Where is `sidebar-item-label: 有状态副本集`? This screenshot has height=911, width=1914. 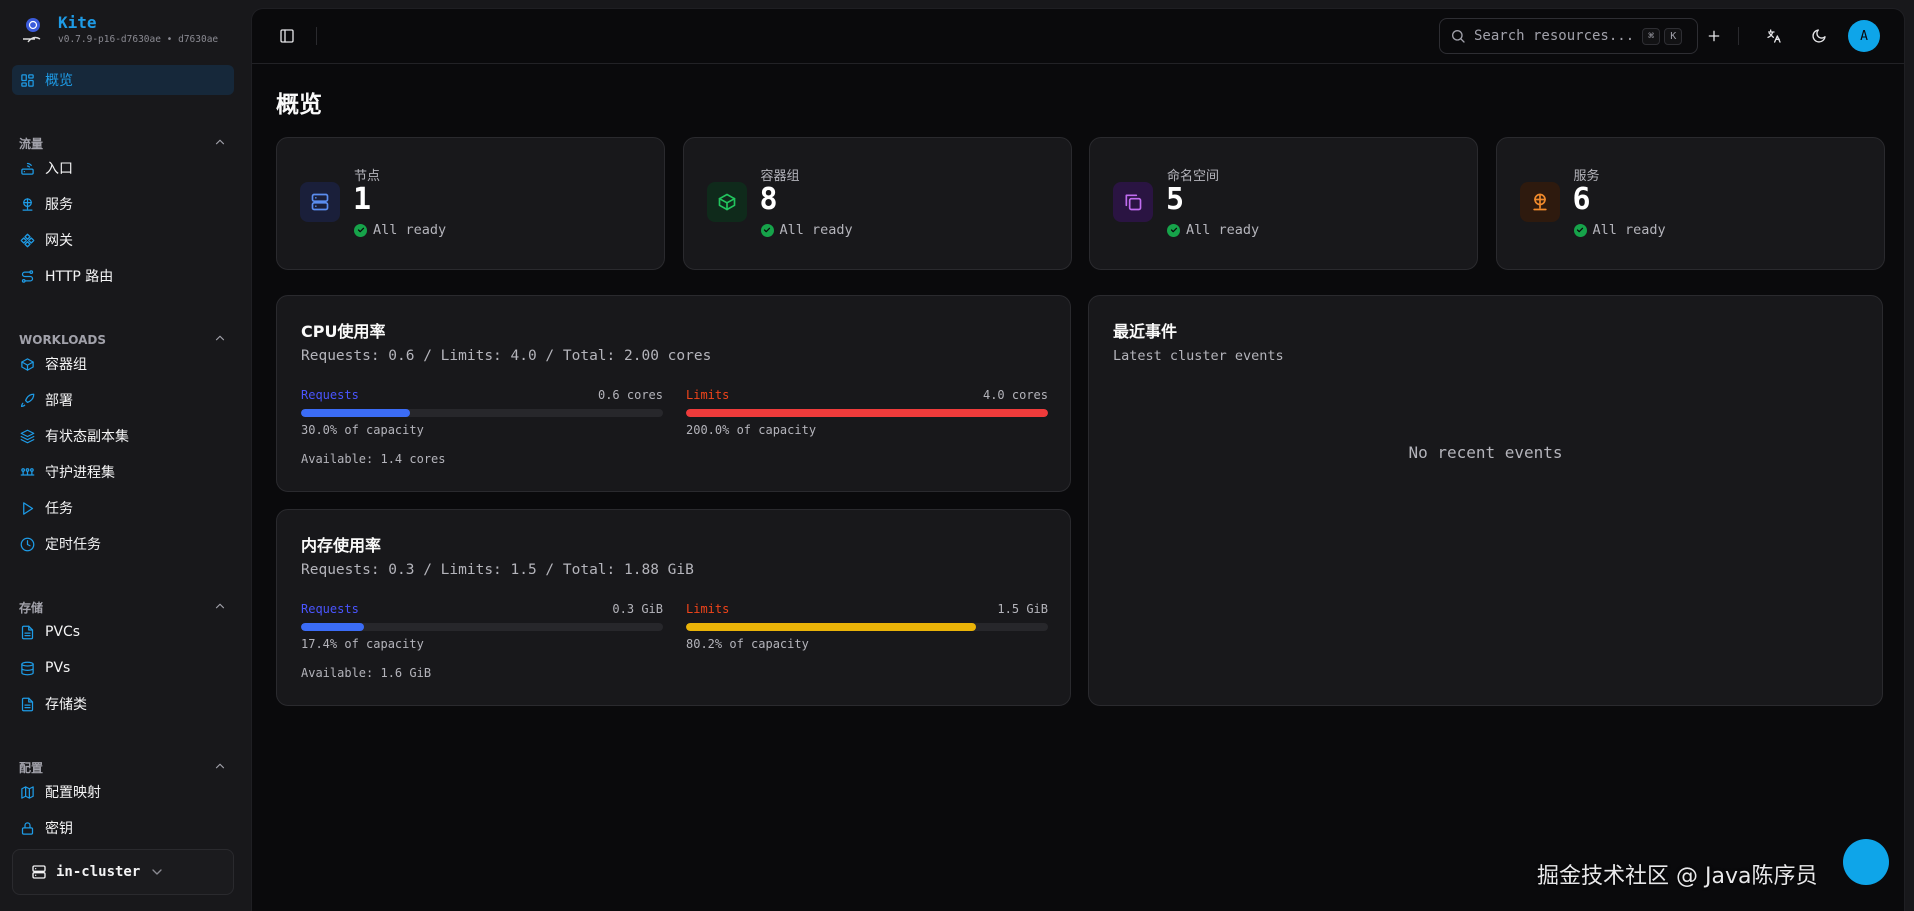 sidebar-item-label: 有状态副本集 is located at coordinates (87, 437).